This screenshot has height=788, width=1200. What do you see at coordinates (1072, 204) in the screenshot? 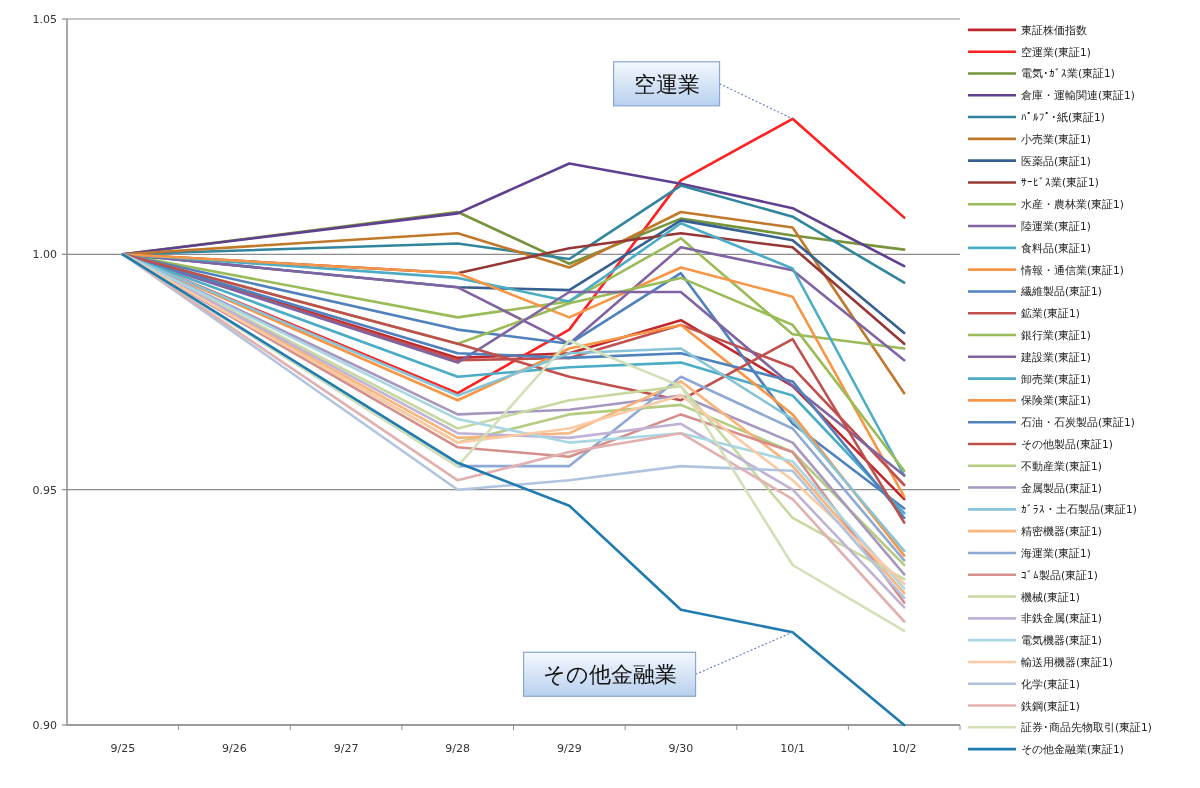
I see `legend-label: 水産・農林業(東証1)` at bounding box center [1072, 204].